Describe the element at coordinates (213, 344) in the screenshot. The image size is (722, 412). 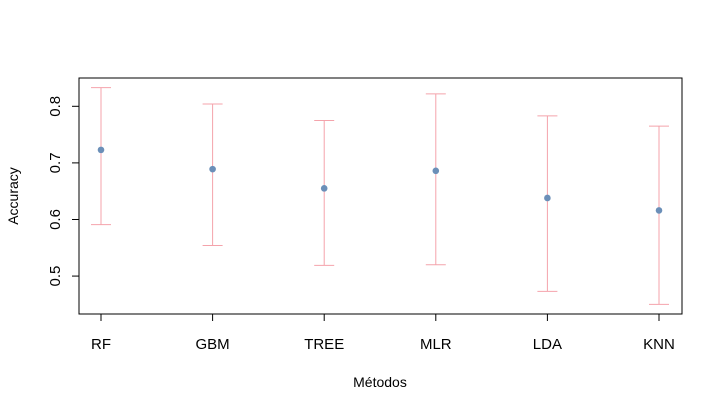
I see `x-tick-label-1: GBM` at that location.